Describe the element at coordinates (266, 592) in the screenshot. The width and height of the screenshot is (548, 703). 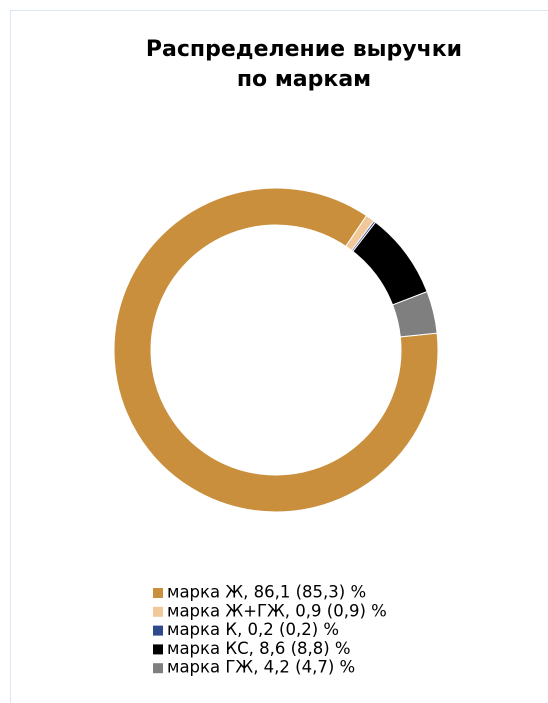
I see `legend-label: марка Ж, 86,1 (85,3) %` at that location.